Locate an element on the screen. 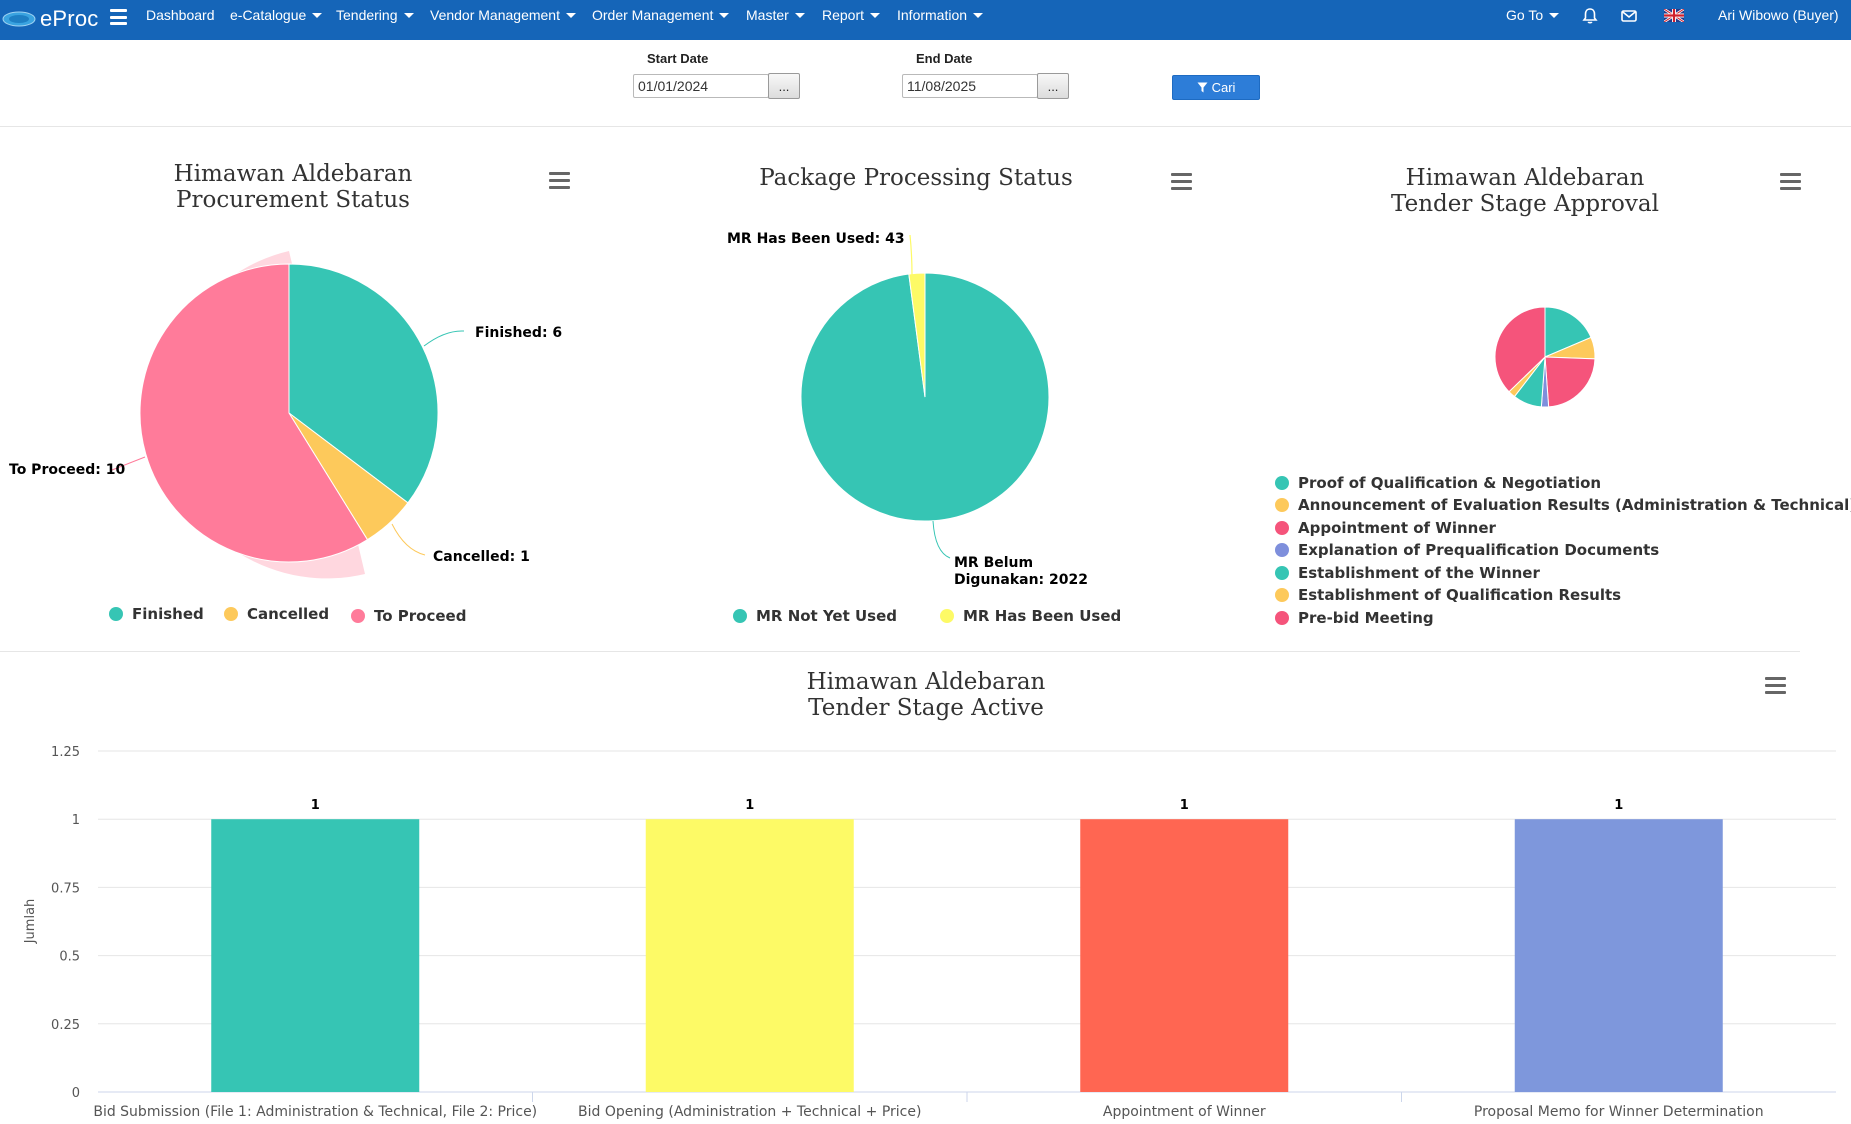 The height and width of the screenshot is (1124, 1851). active-chart-menu-icon is located at coordinates (1775, 685).